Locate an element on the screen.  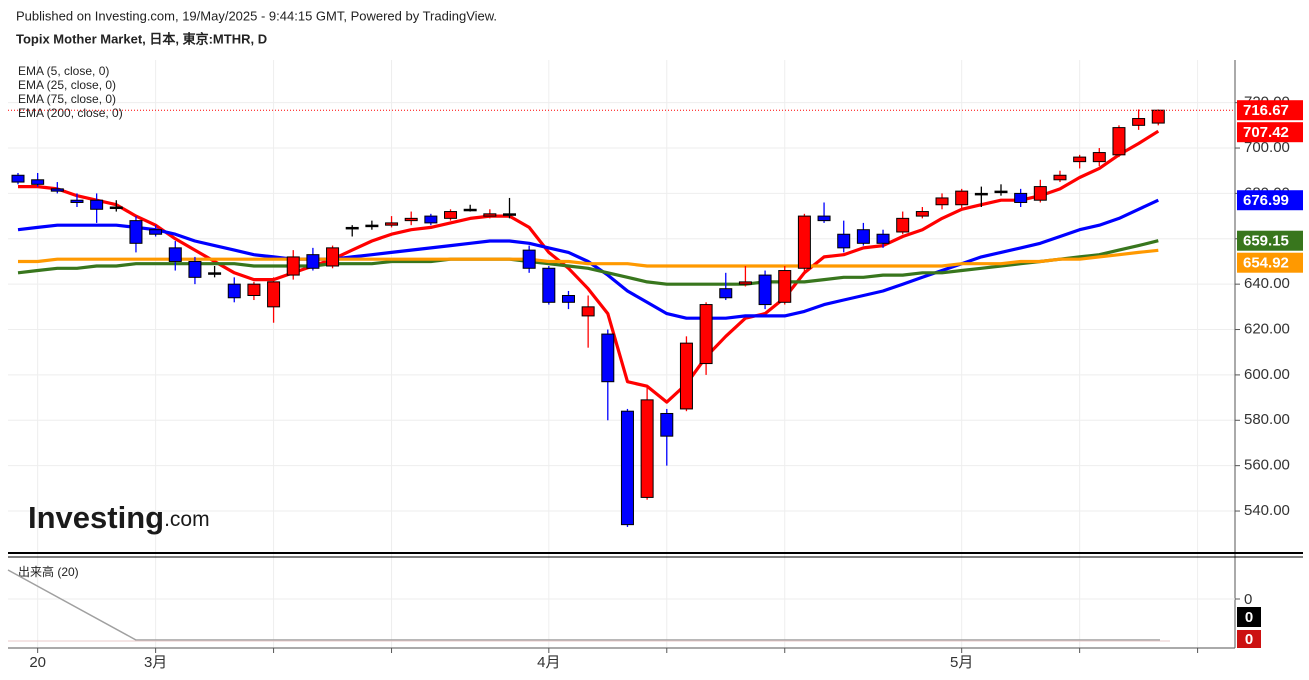
price-label: 659.15 is located at coordinates (1266, 241).